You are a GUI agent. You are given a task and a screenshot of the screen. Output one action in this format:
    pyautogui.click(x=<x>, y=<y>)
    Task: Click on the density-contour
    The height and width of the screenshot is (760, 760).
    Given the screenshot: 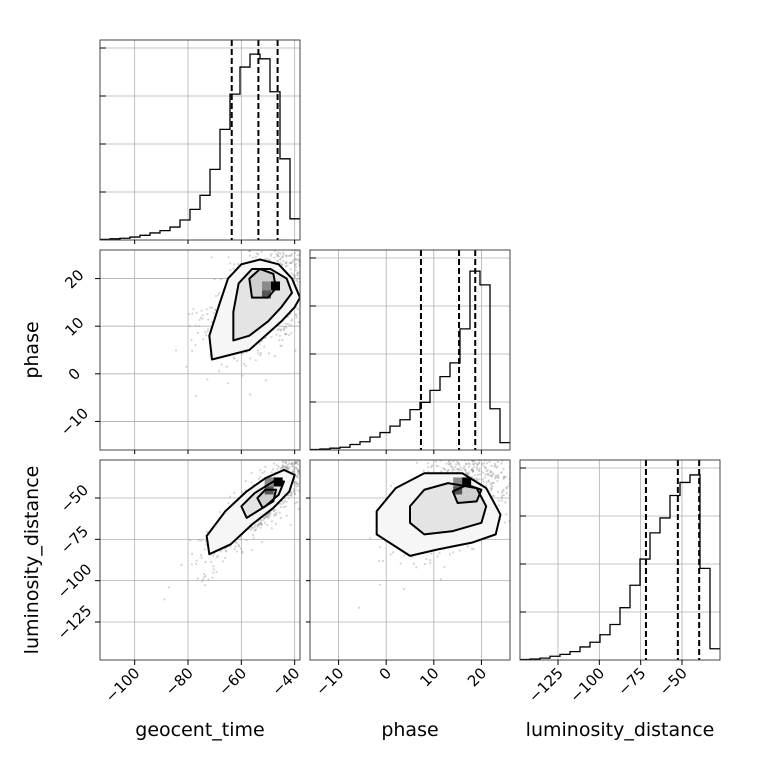 What is the action you would take?
    pyautogui.click(x=266, y=498)
    